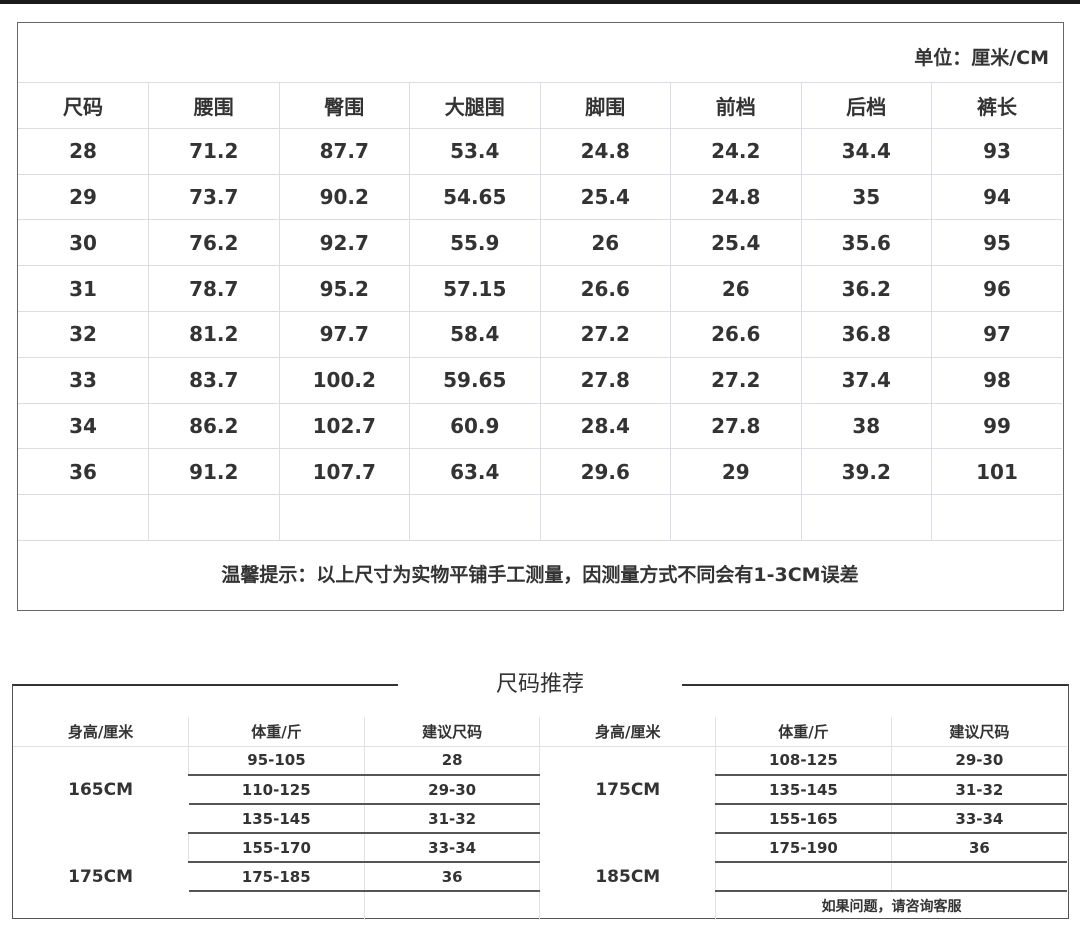  What do you see at coordinates (996, 151) in the screenshot?
I see `table-cell: 93` at bounding box center [996, 151].